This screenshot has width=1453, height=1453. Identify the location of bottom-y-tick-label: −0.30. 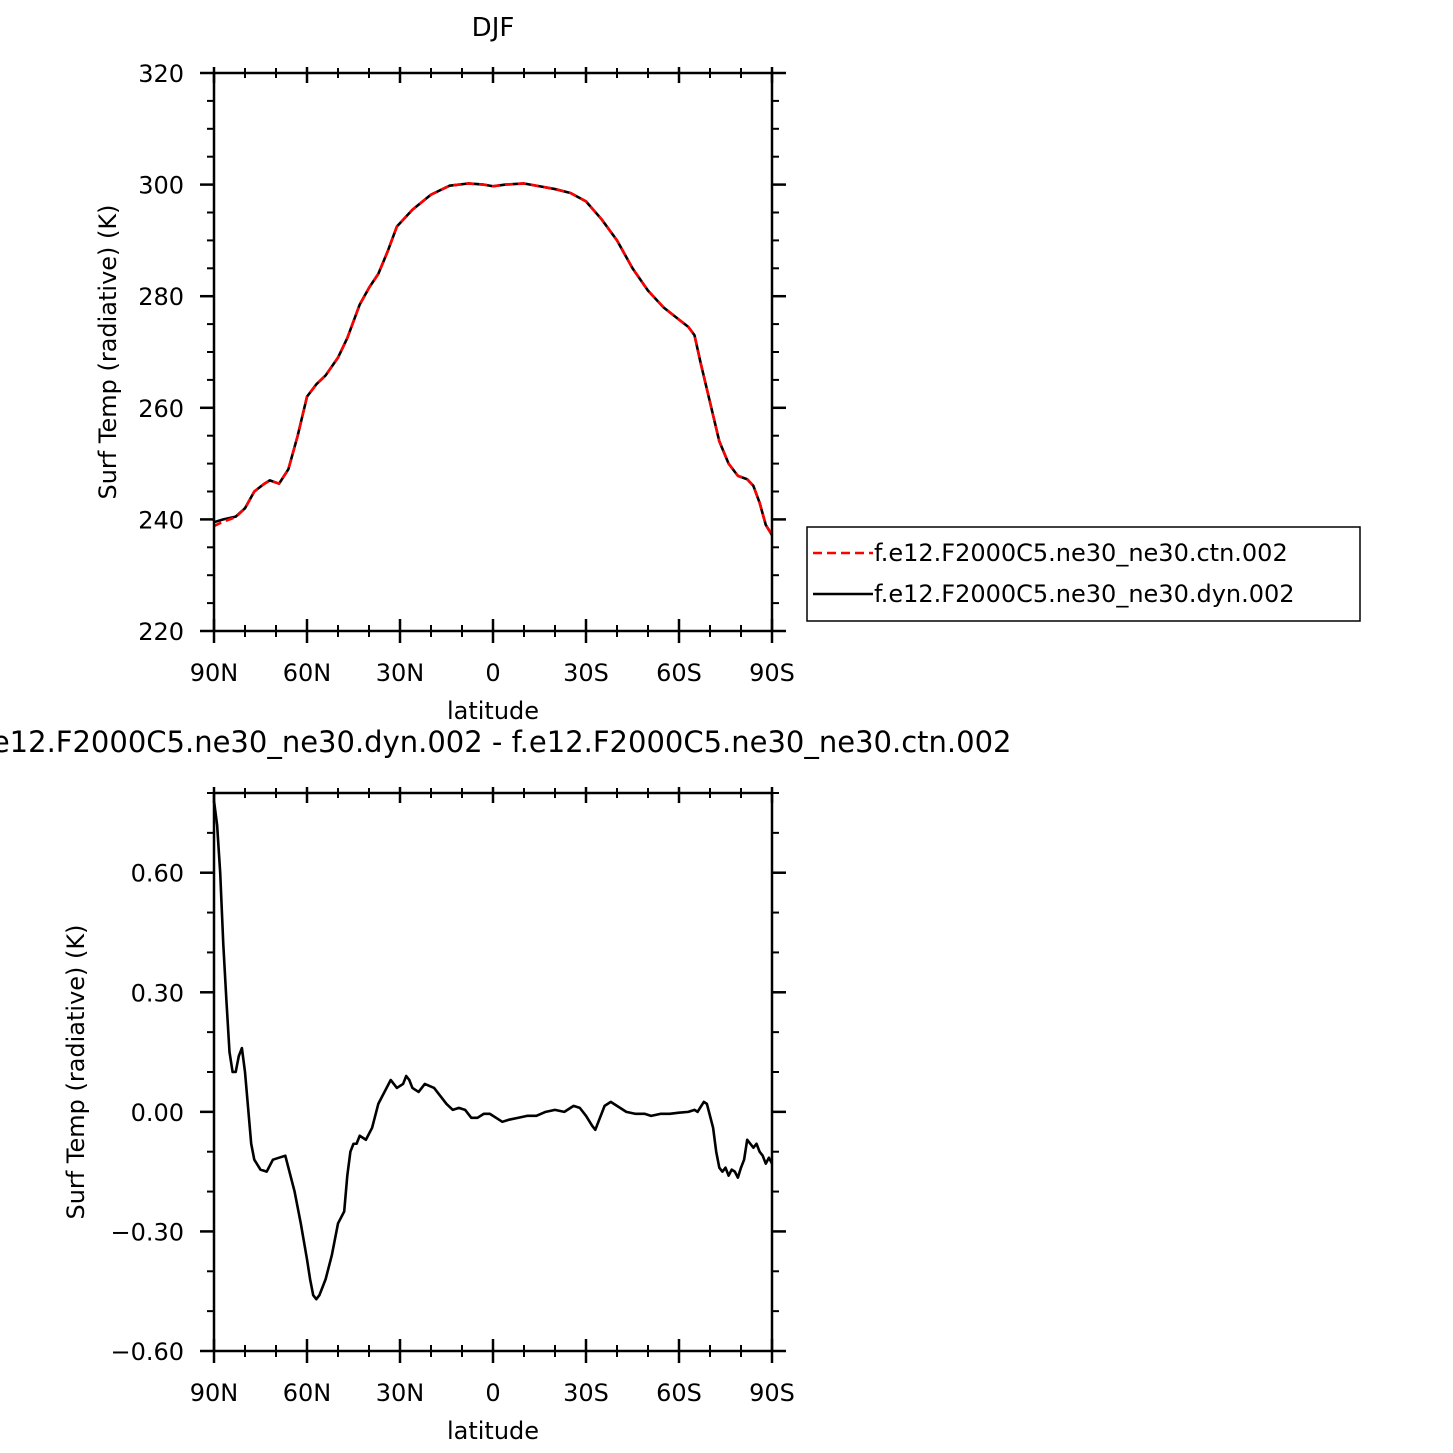
(147, 1232).